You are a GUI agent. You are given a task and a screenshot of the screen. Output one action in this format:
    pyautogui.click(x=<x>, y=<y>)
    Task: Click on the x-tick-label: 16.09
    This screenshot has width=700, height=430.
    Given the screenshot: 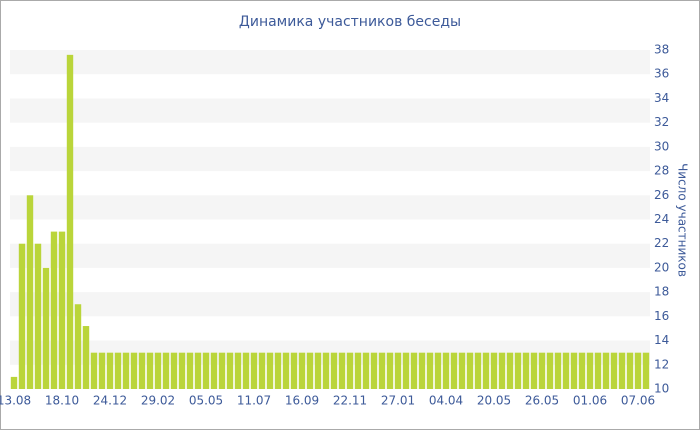 What is the action you would take?
    pyautogui.click(x=302, y=401)
    